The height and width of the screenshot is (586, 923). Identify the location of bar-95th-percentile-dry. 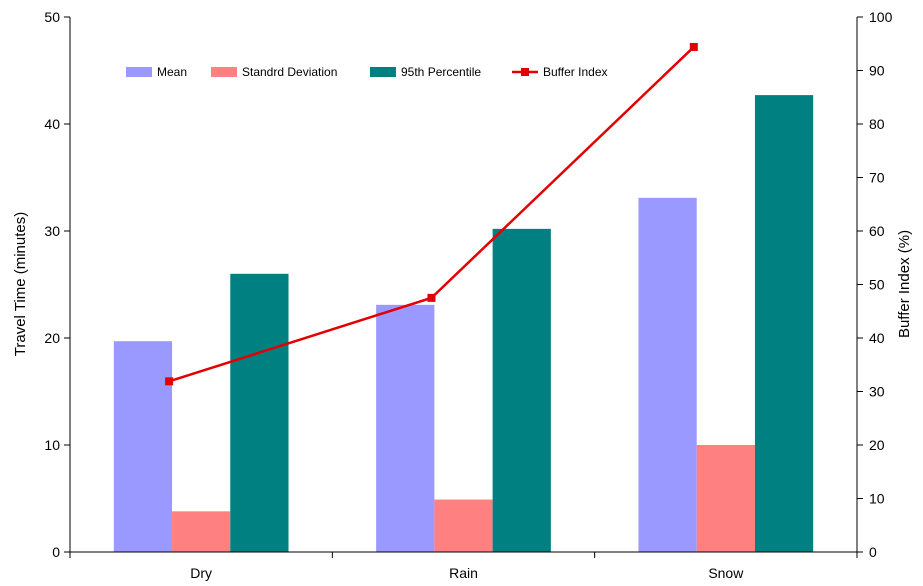
(259, 412).